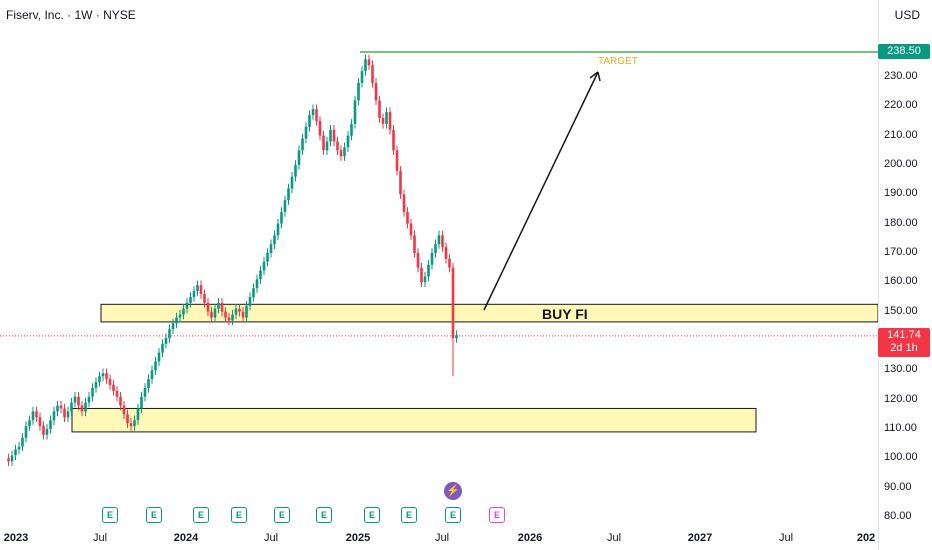  I want to click on currency-label: USD, so click(907, 15).